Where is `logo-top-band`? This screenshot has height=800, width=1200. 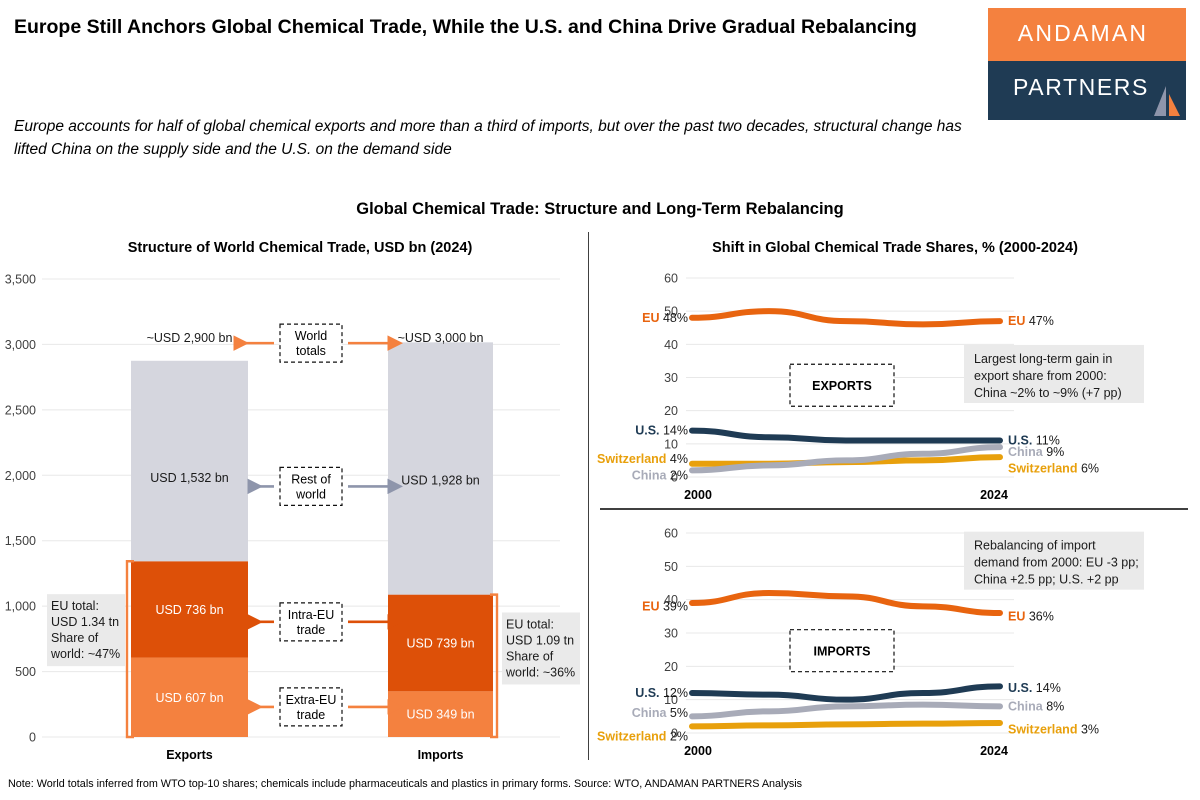
logo-top-band is located at coordinates (1087, 34).